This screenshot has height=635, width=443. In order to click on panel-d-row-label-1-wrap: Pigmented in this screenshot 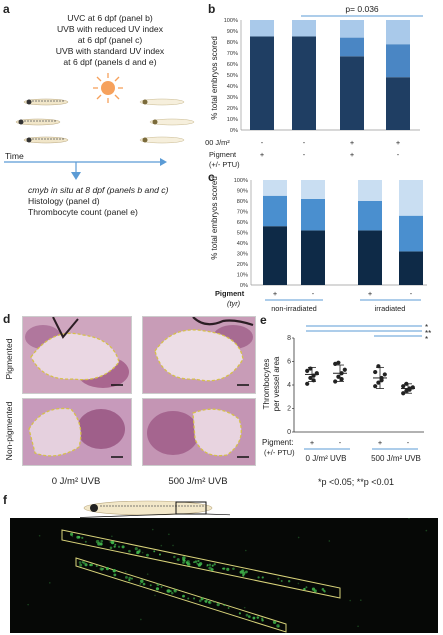, I will do `click(9, 360)`.